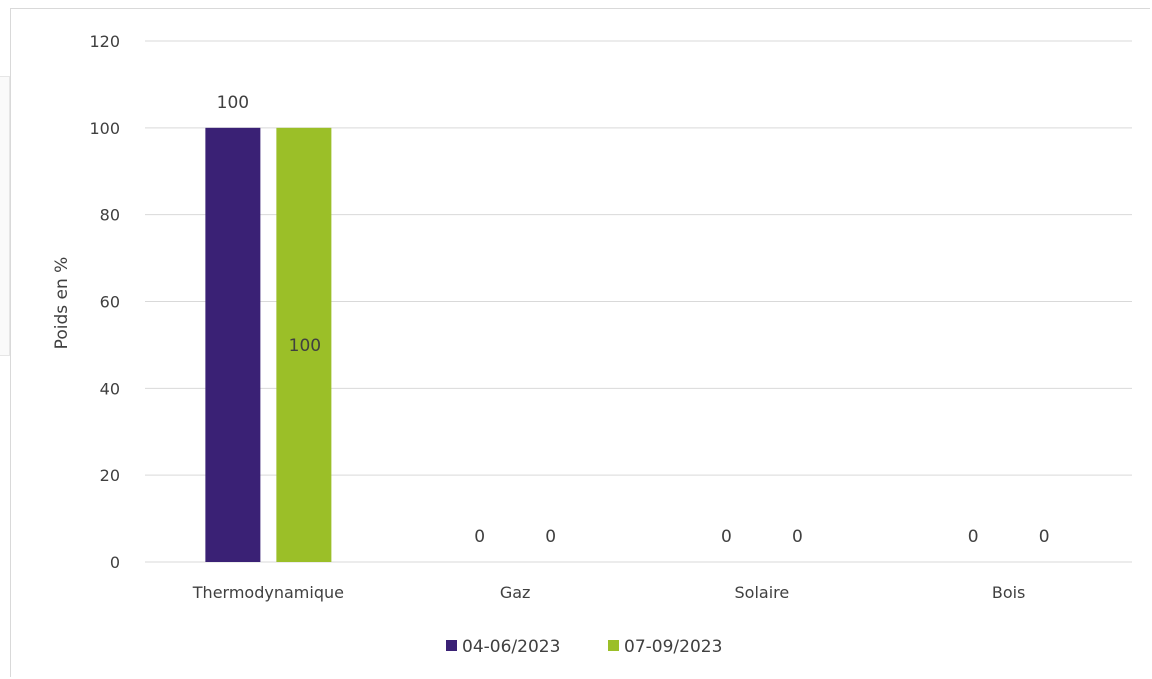 The width and height of the screenshot is (1152, 679). What do you see at coordinates (511, 647) in the screenshot?
I see `legend-label-series-1: 04-06/2023` at bounding box center [511, 647].